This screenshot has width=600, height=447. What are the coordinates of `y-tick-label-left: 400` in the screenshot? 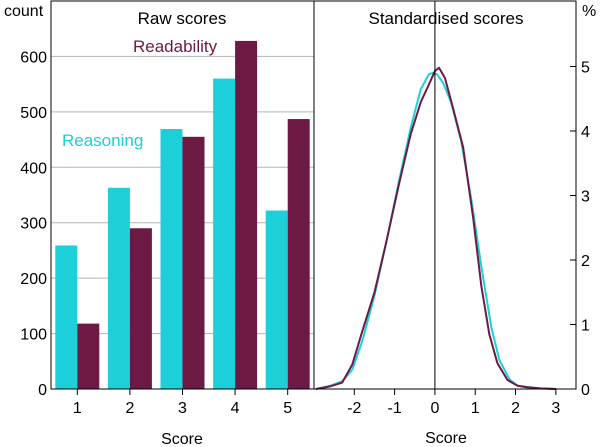 It's located at (33, 168).